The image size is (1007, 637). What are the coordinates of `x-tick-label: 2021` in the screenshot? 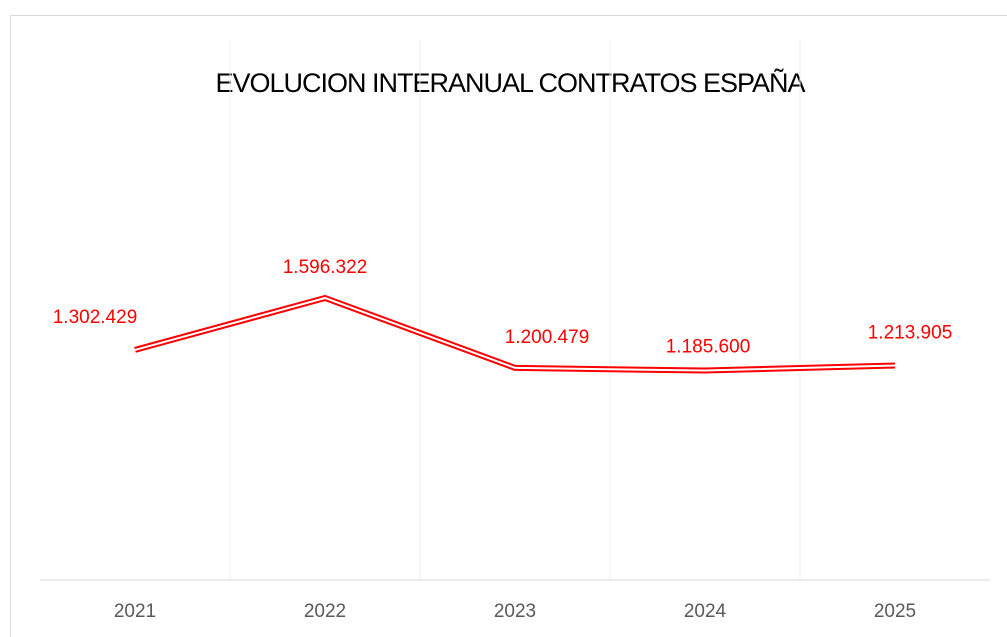 It's located at (135, 611).